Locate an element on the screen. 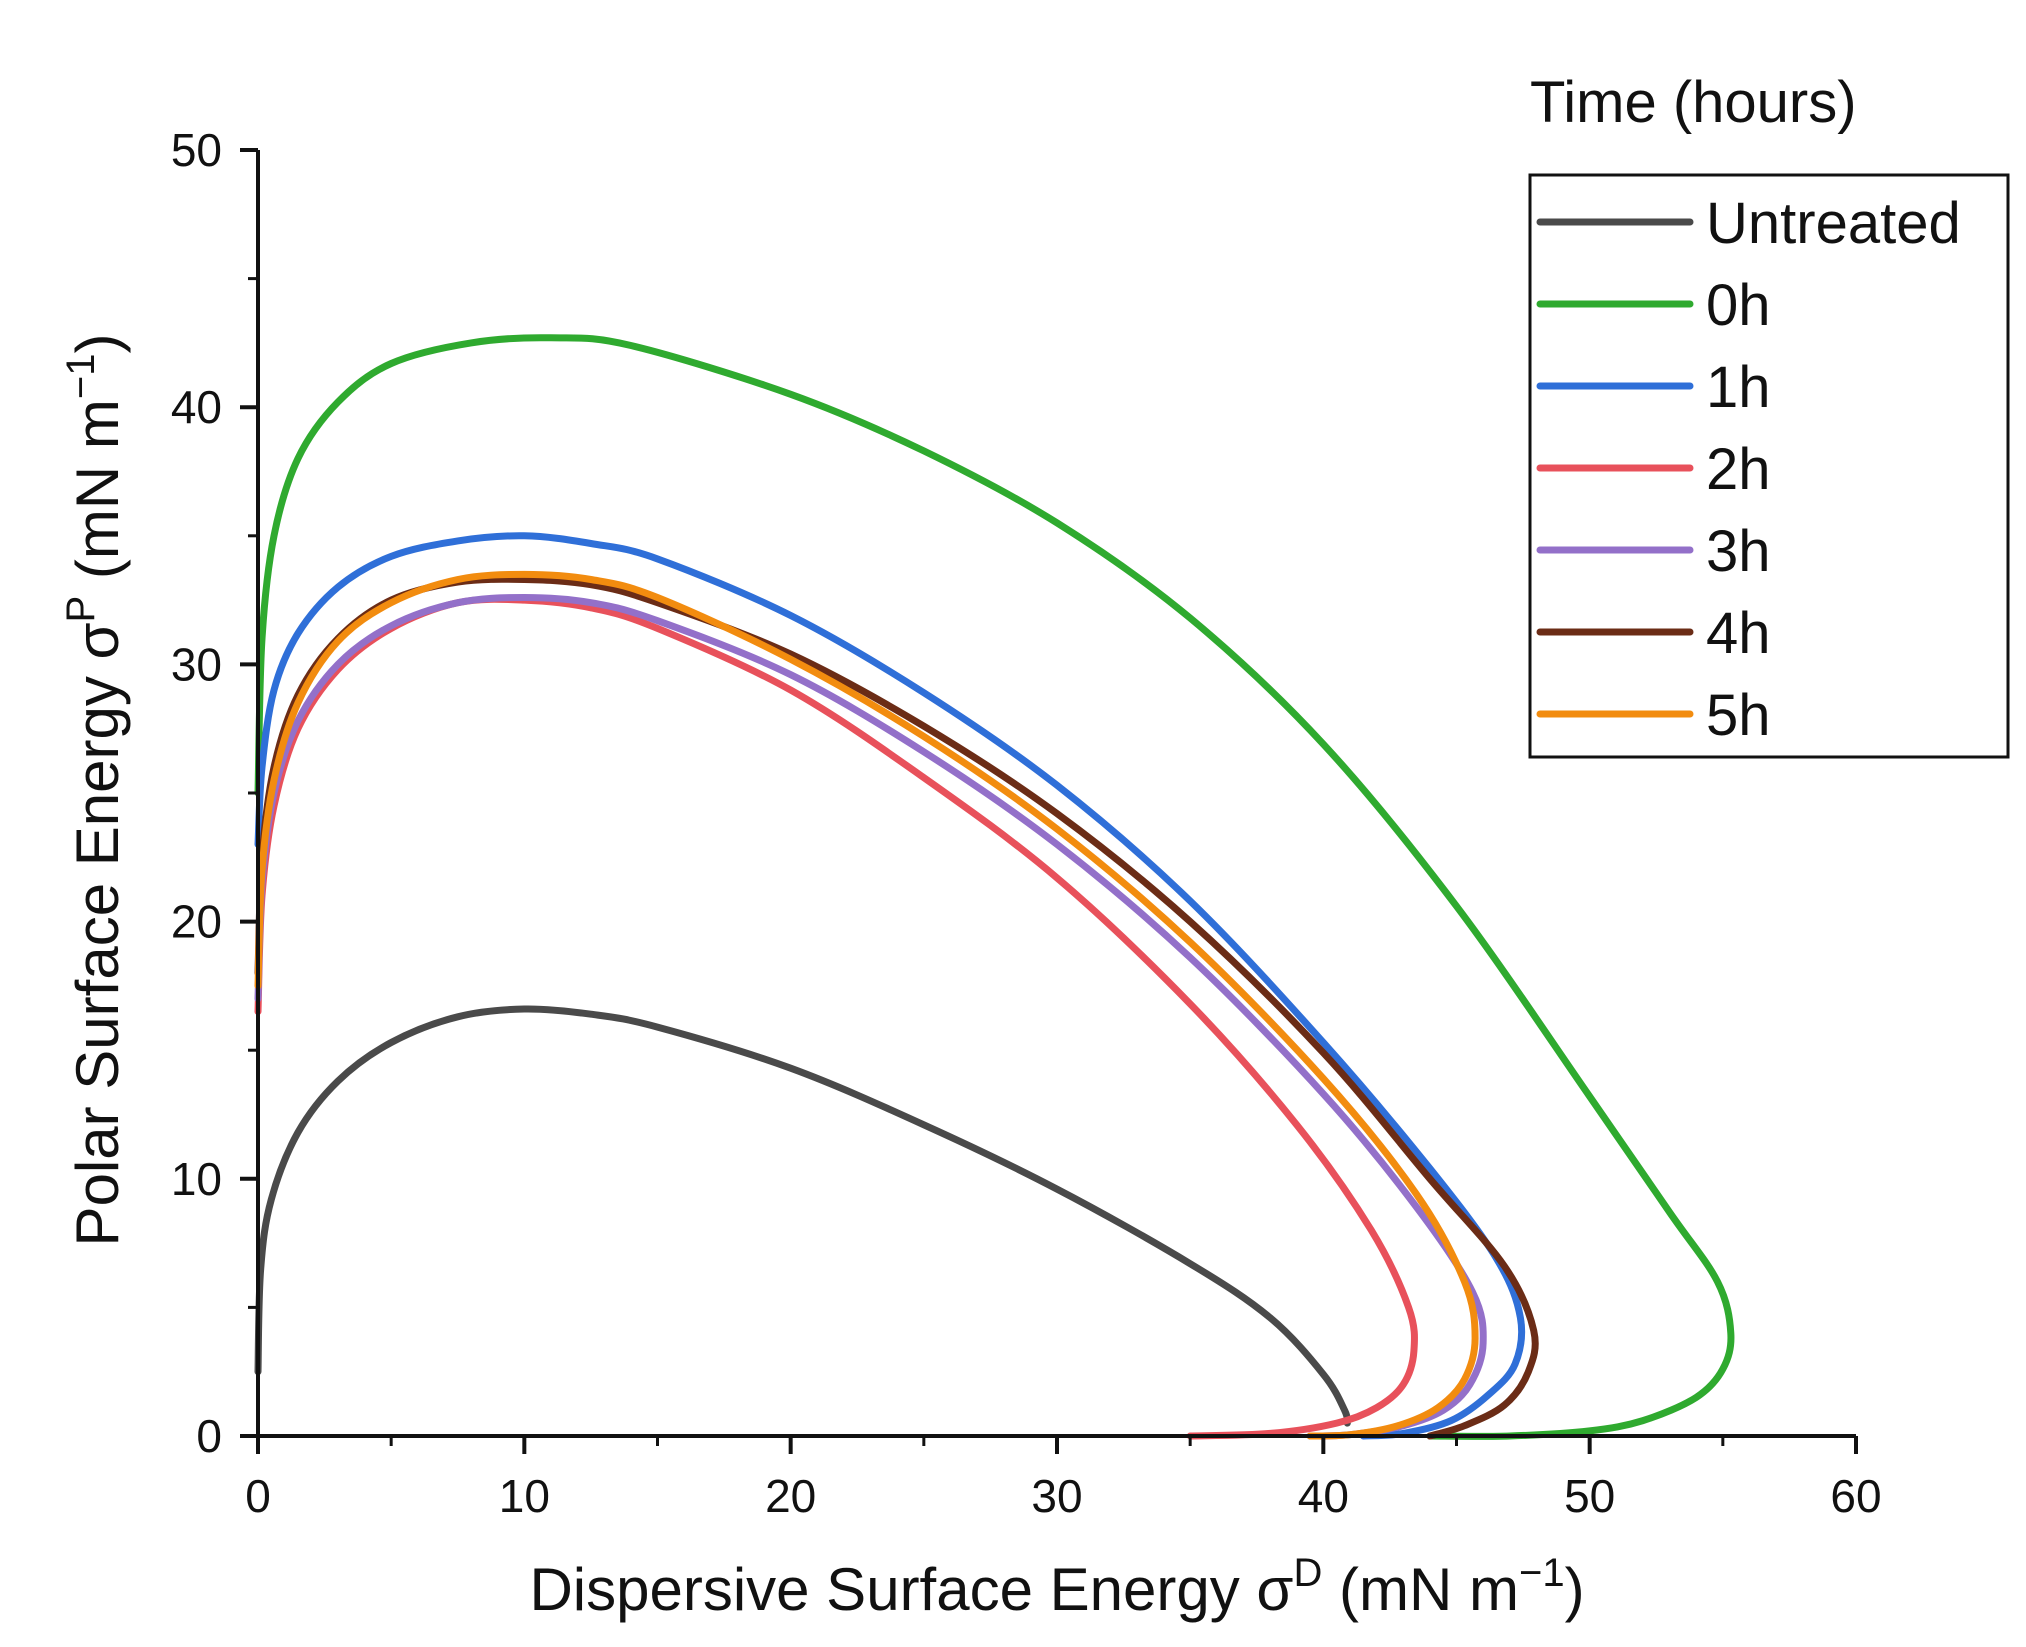 The height and width of the screenshot is (1647, 2026). y-axis-title-close: ) is located at coordinates (97, 344).